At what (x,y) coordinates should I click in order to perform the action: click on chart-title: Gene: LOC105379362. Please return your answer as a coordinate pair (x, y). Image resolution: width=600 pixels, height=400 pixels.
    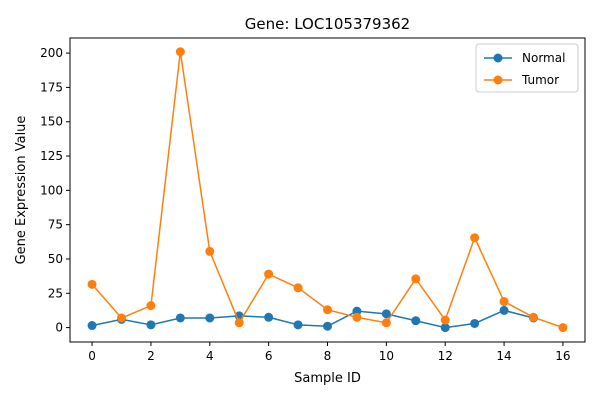
    Looking at the image, I should click on (327, 24).